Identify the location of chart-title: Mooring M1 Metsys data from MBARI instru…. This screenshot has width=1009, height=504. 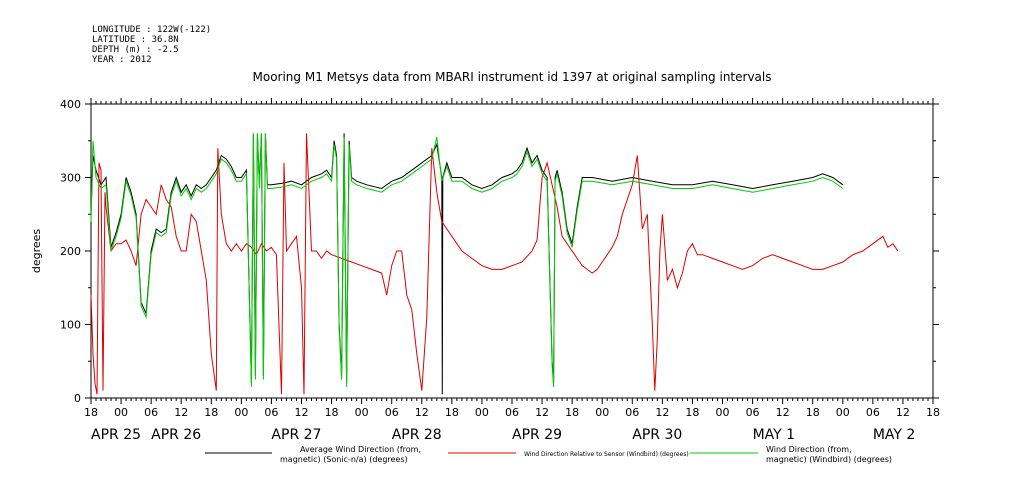
(512, 77).